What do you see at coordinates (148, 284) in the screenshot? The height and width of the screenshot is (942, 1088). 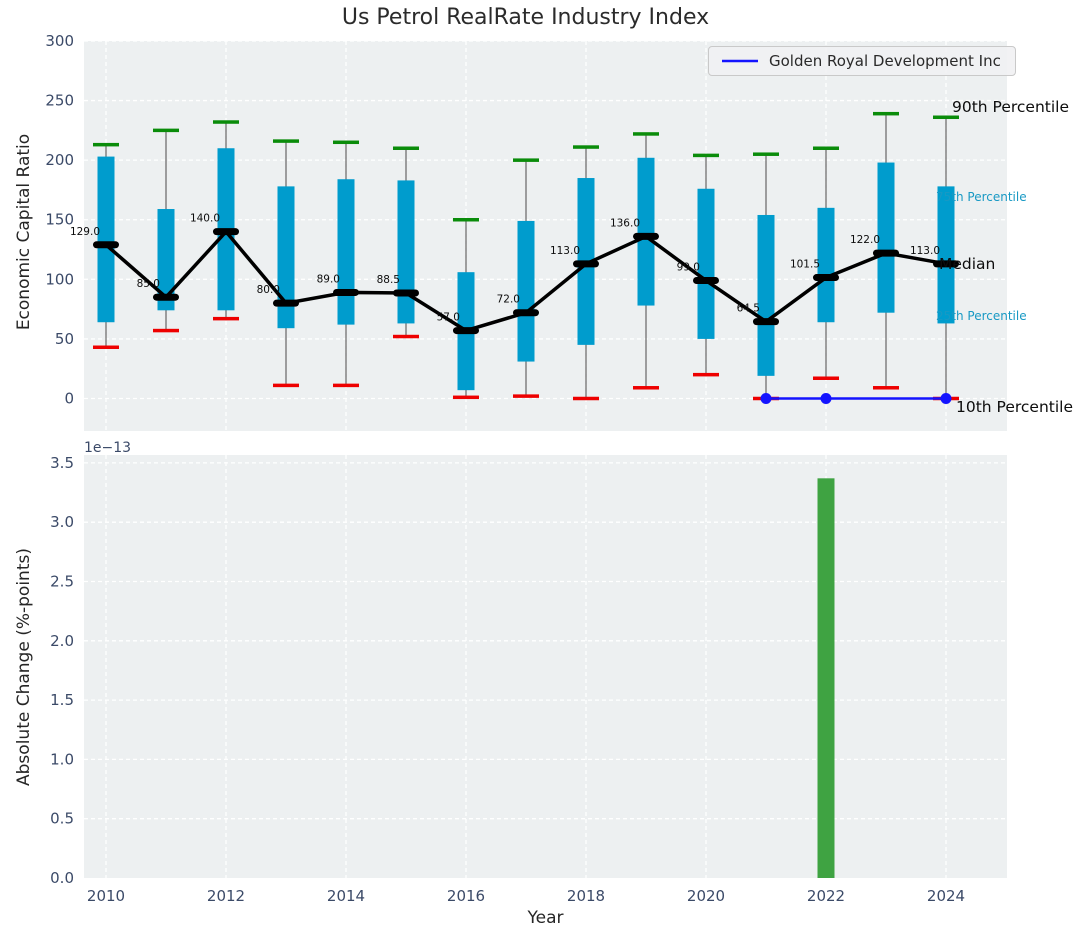 I see `median-value-label: 85.0` at bounding box center [148, 284].